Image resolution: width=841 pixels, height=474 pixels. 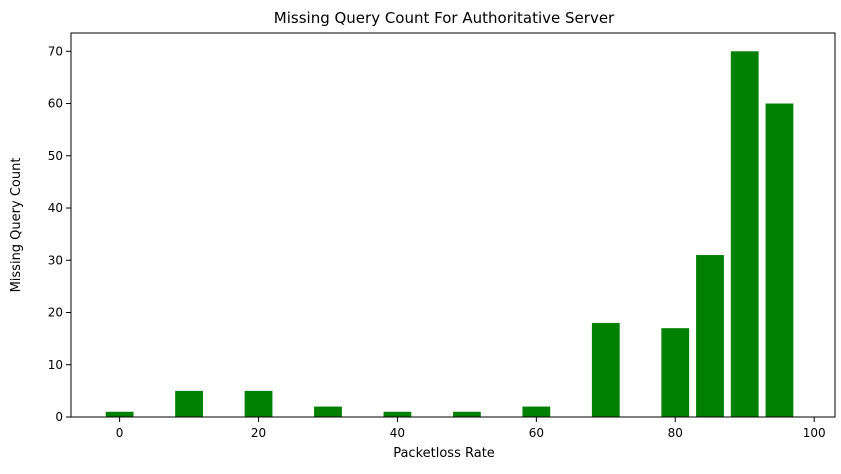 I want to click on x-tick-label-2: 40, so click(x=397, y=433).